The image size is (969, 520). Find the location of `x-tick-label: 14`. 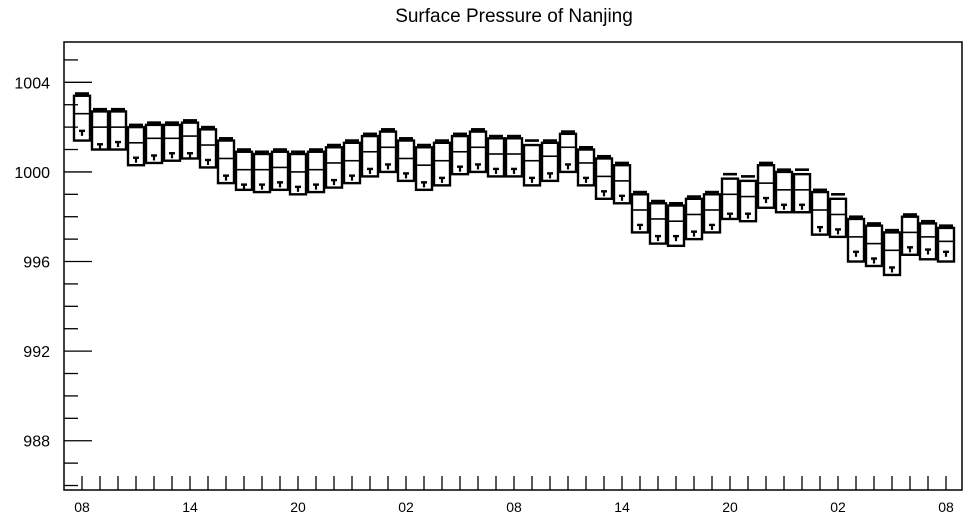

x-tick-label: 14 is located at coordinates (622, 507).